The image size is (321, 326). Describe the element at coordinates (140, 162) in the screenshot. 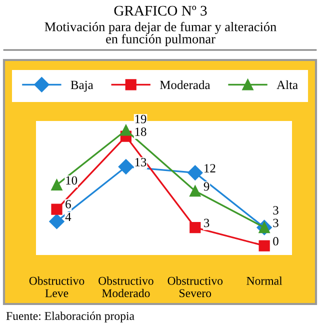

I see `data-label: 13` at that location.